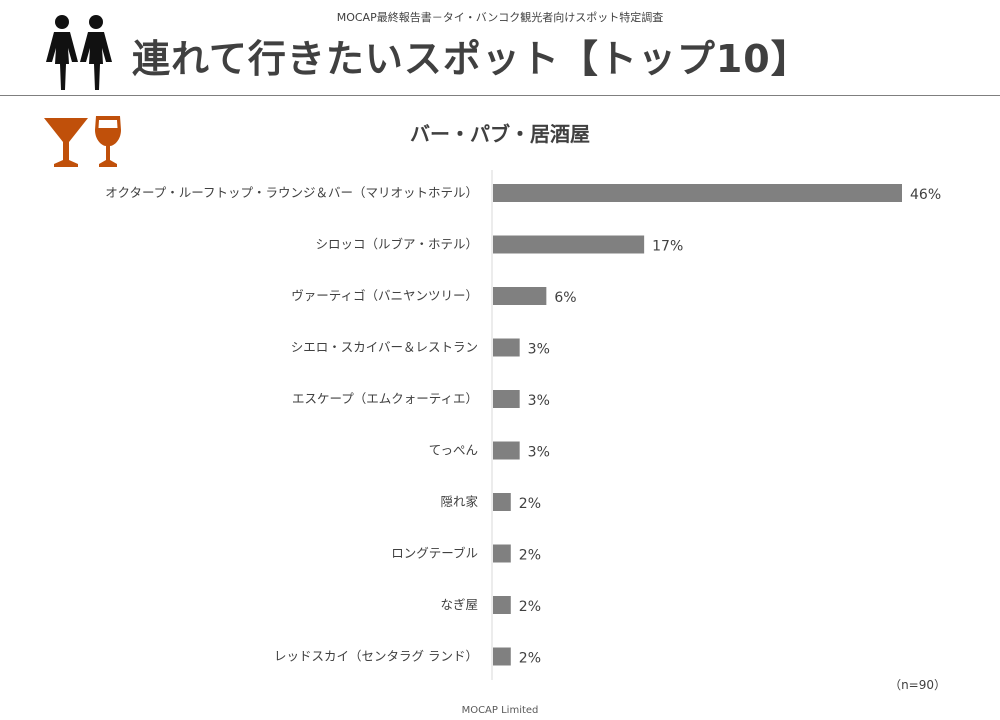 The image size is (1000, 720). Describe the element at coordinates (500, 710) in the screenshot. I see `footer-company: MOCAP Limited` at that location.